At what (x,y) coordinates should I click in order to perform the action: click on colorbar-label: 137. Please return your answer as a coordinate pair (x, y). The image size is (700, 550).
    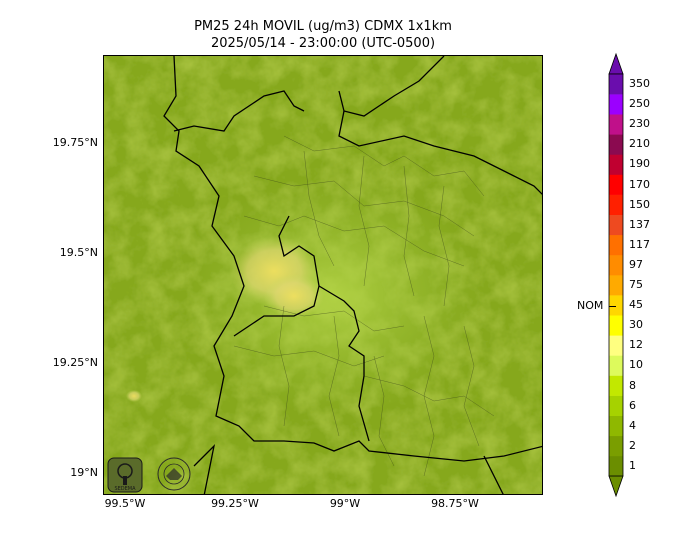
    Looking at the image, I should click on (639, 224).